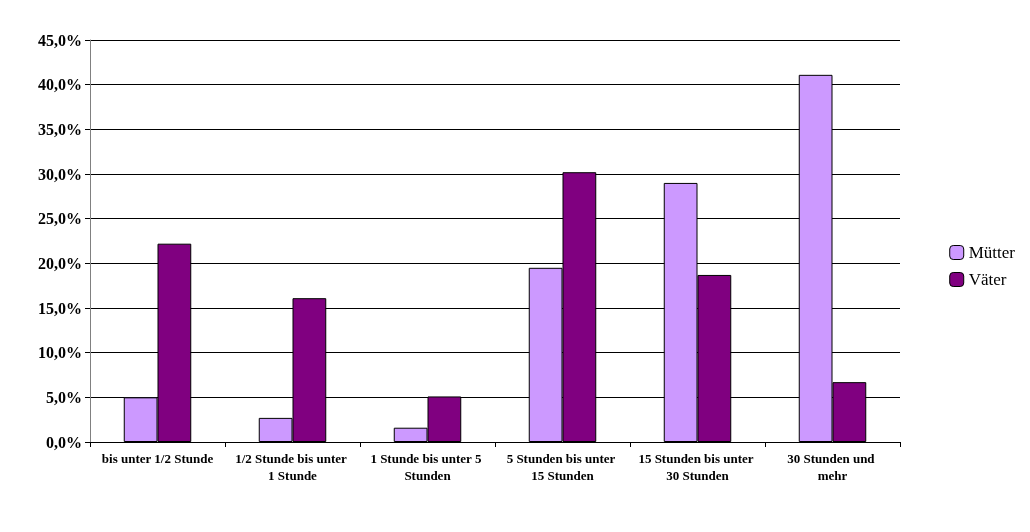  Describe the element at coordinates (987, 279) in the screenshot. I see `legend-label: Väter` at that location.